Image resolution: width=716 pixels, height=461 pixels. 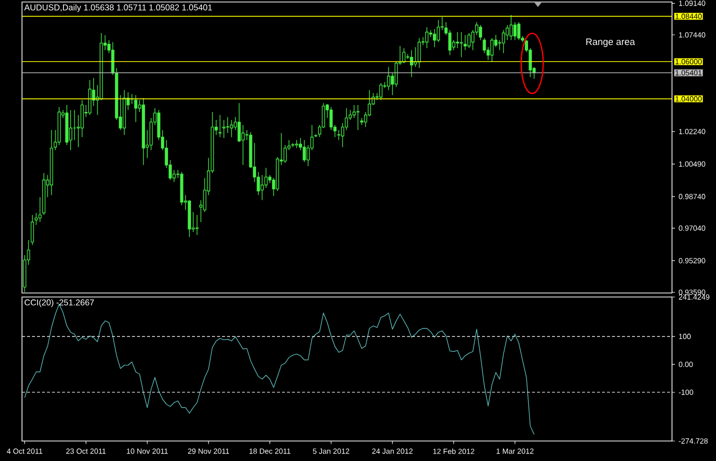 I want to click on chart-title: AUDUSD,Daily 1.05638 1.05711 1.05082 1.05401, so click(x=118, y=8).